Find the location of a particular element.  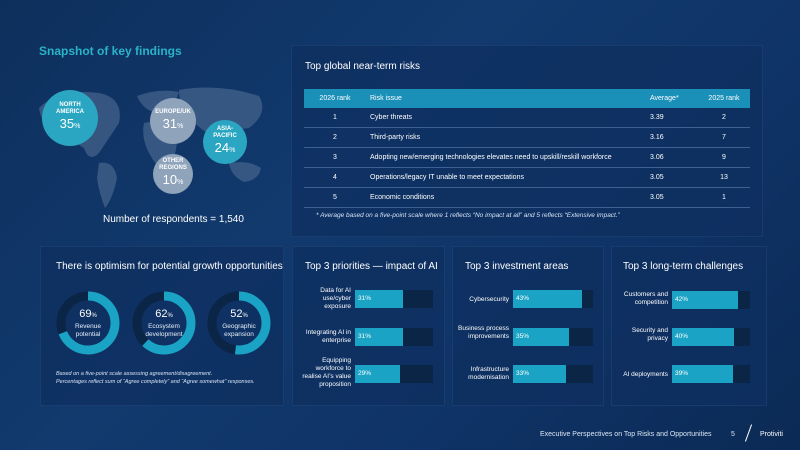

page-number: 5 is located at coordinates (733, 434).